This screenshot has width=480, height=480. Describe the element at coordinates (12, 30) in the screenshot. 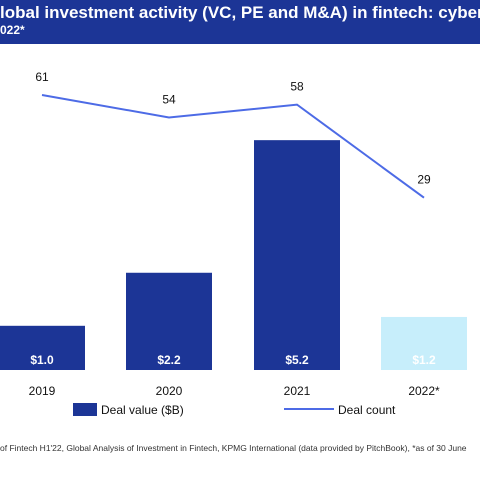

I see `chart-subtitle: 022*` at that location.